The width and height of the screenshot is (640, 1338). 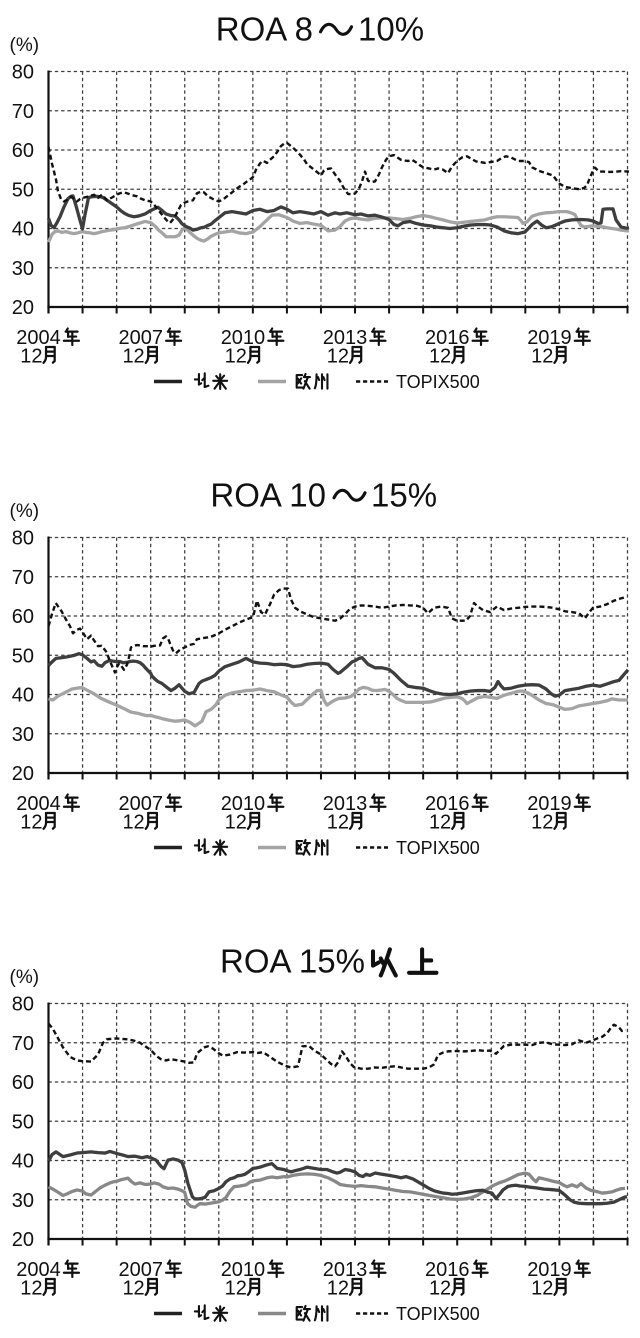 What do you see at coordinates (264, 29) in the screenshot?
I see `svg-text: ROA 8` at bounding box center [264, 29].